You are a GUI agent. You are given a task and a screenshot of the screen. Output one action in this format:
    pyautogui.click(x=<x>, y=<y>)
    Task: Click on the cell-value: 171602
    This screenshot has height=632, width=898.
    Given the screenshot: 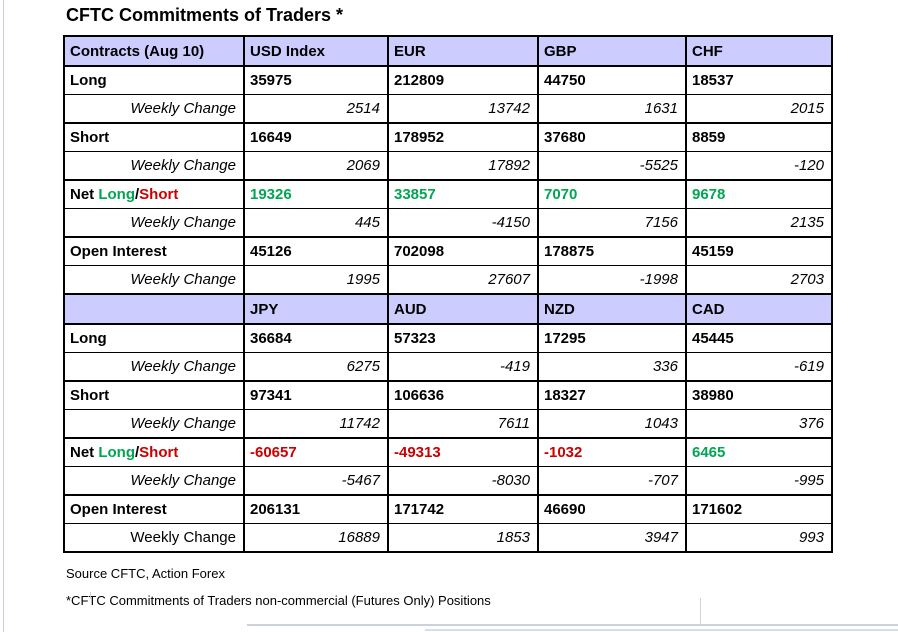 What is the action you would take?
    pyautogui.click(x=759, y=509)
    